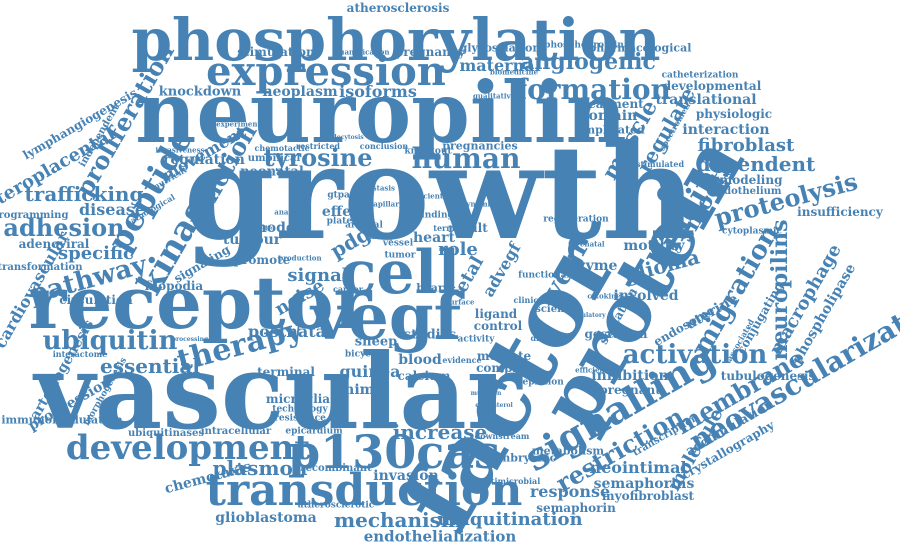  I want to click on word-glycosylation: glycosylation, so click(500, 48).